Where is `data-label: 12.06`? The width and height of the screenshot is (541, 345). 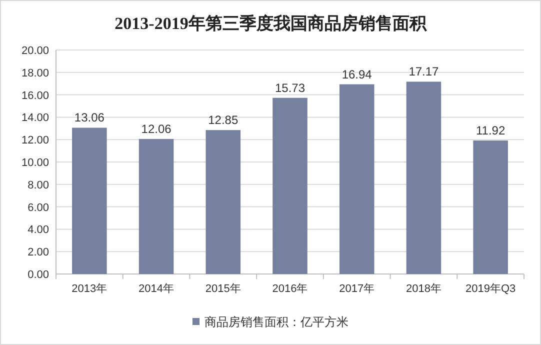
data-label: 12.06 is located at coordinates (156, 129).